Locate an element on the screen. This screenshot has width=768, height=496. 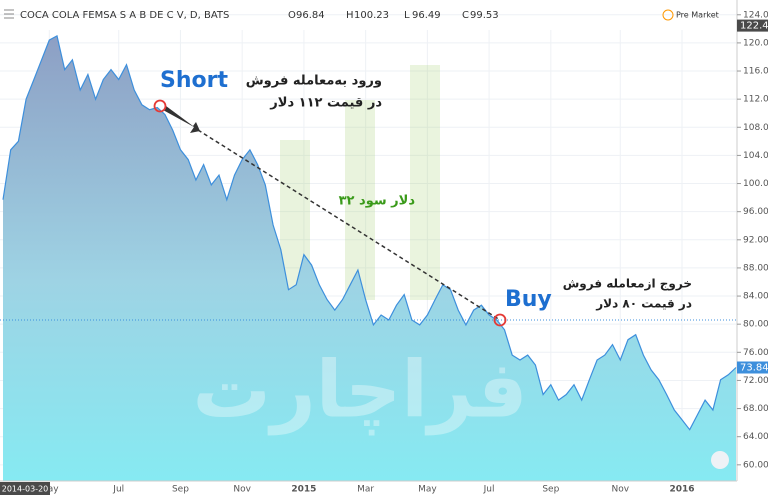
ohlc-key: C is located at coordinates (465, 15).